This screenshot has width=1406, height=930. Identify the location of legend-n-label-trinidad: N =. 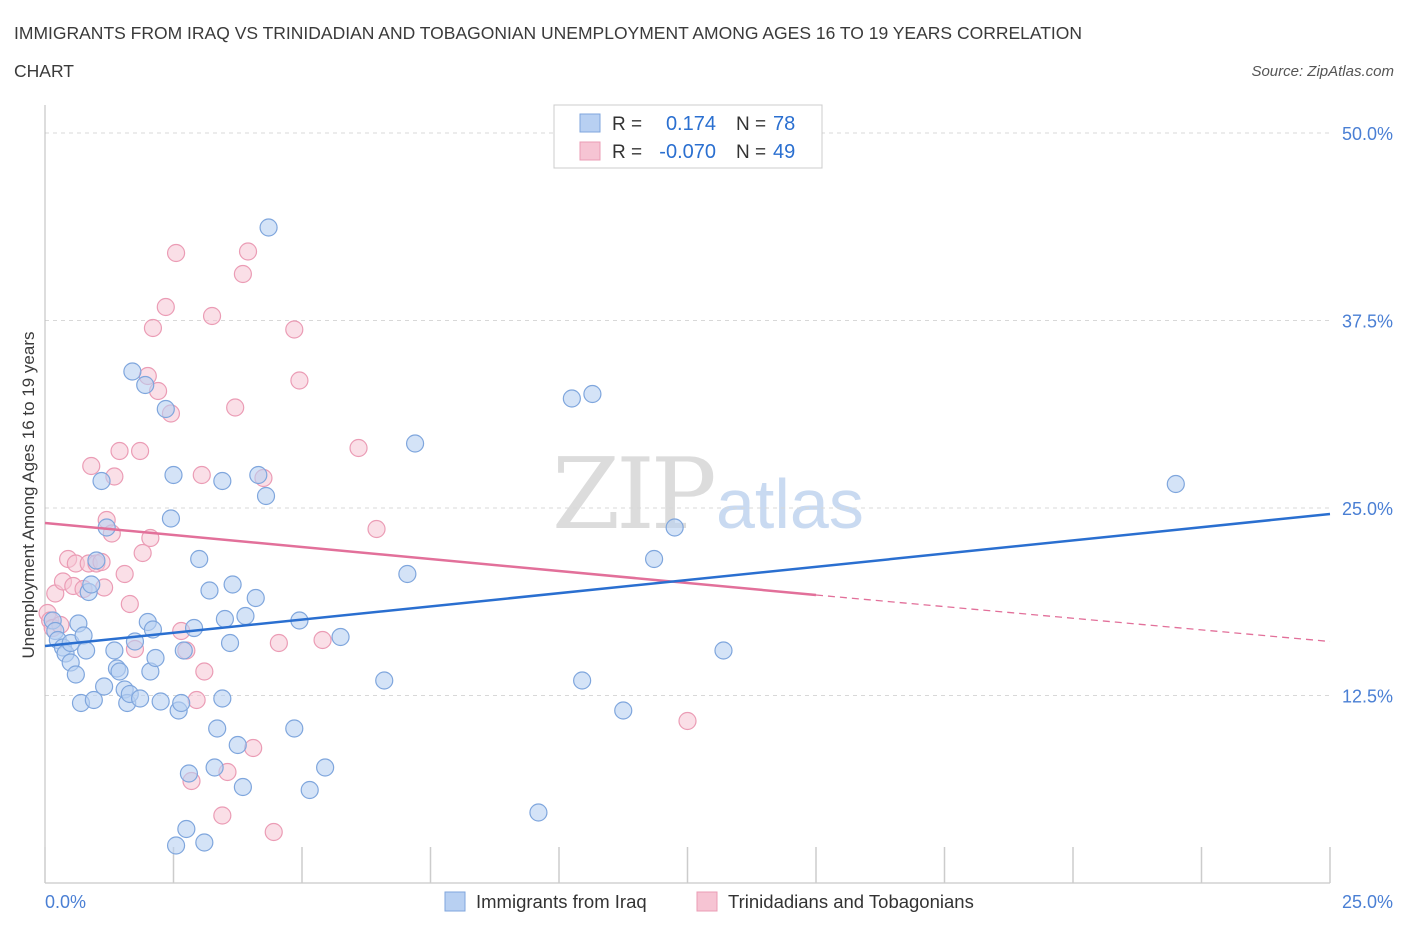
(751, 152).